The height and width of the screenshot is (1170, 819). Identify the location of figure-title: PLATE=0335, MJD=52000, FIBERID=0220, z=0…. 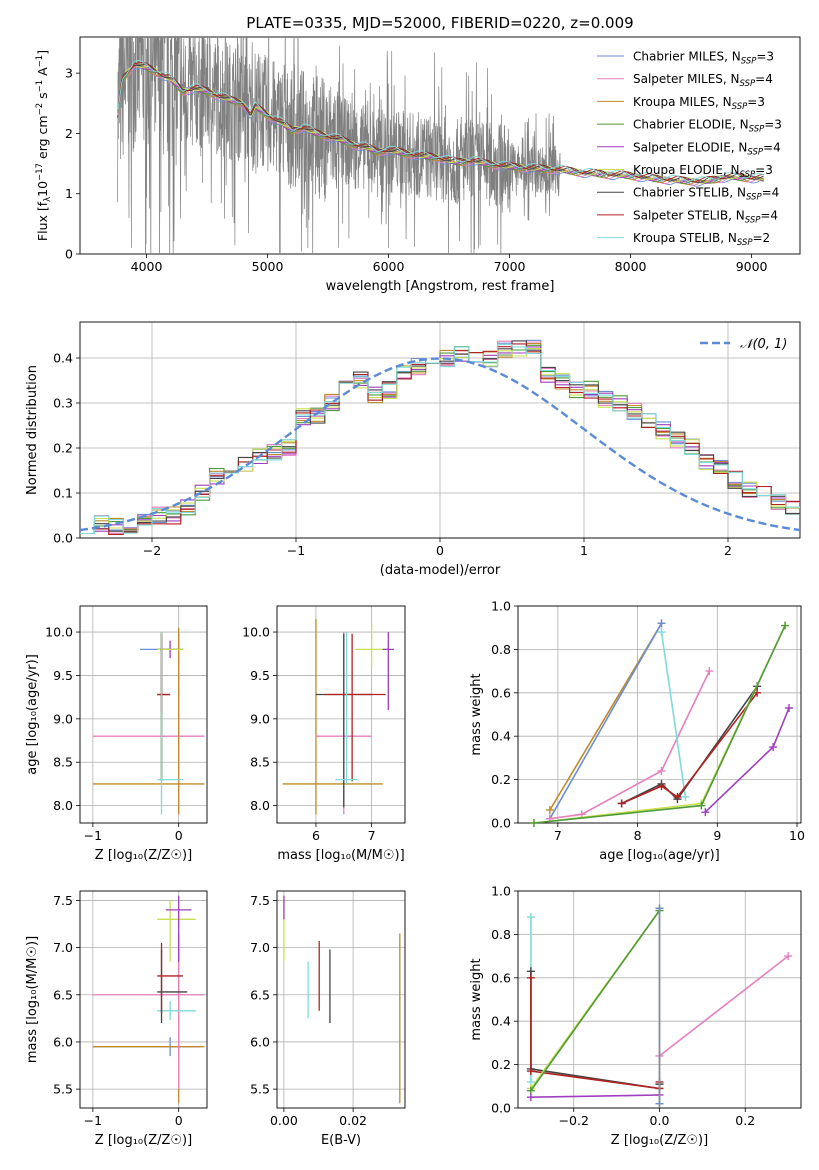
(439, 23).